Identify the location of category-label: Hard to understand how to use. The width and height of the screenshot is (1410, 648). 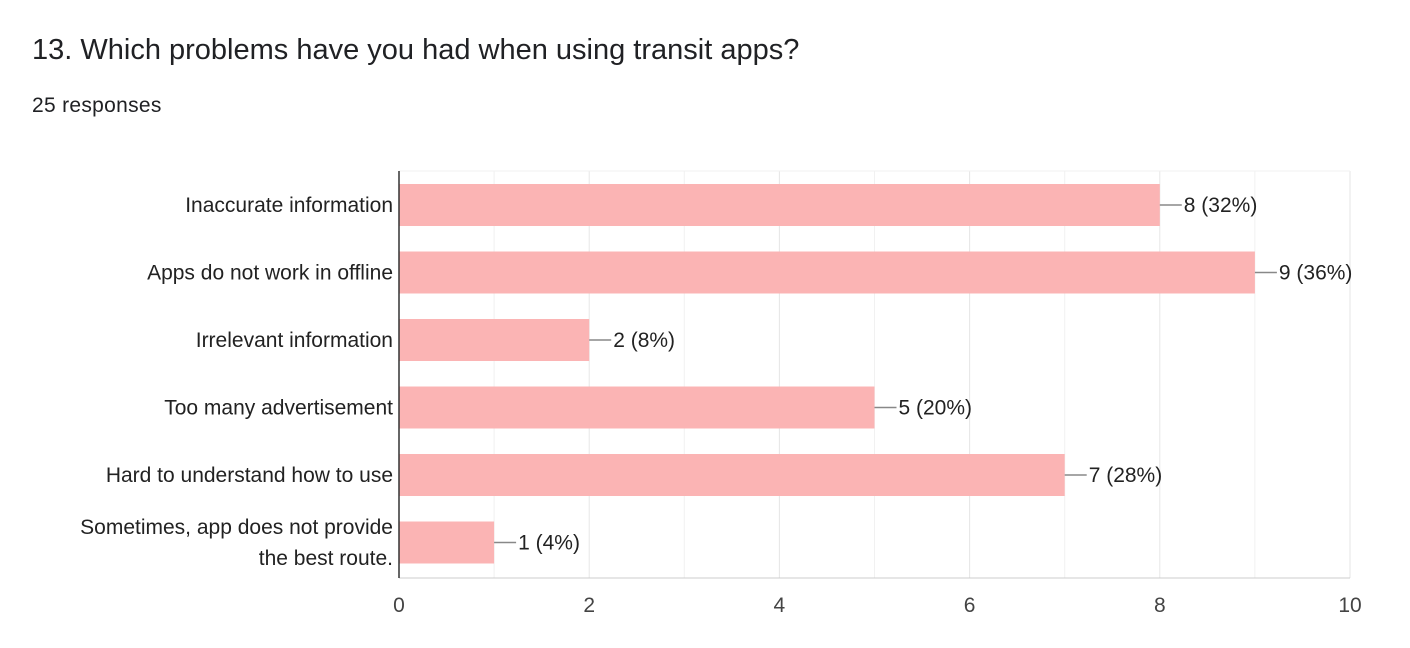
(249, 475).